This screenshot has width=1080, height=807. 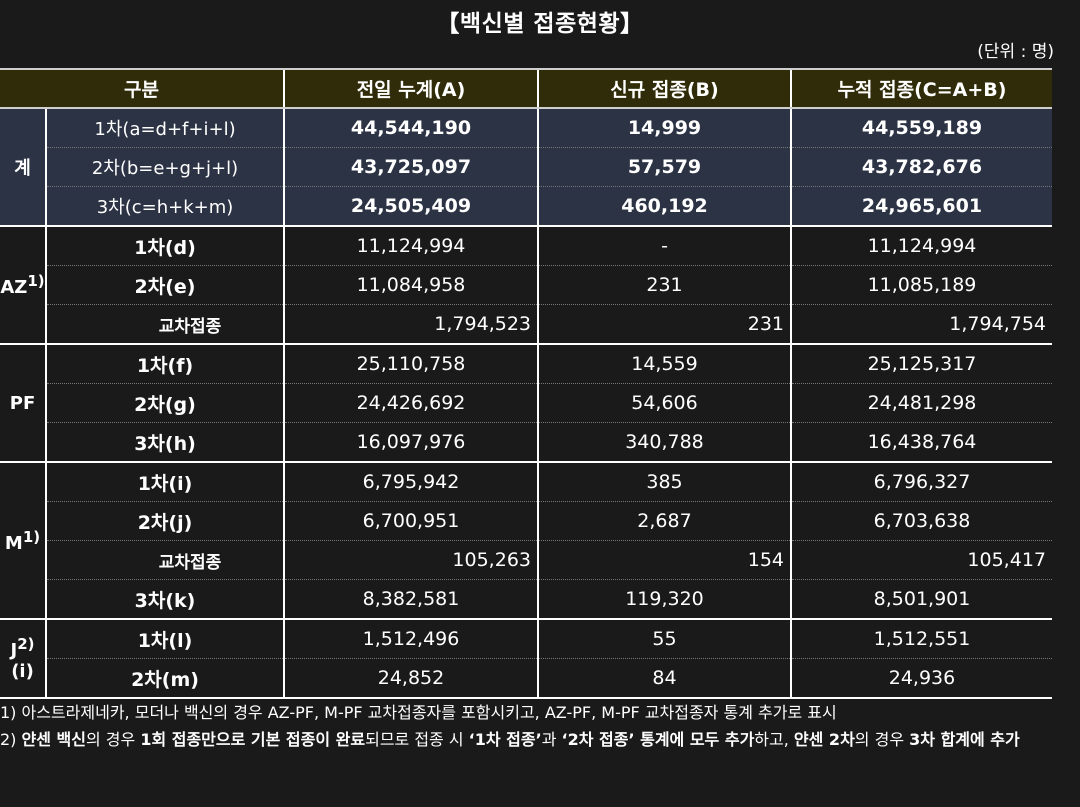 I want to click on table-row: 3차(k) 8,382,581 119,320 8,501,901, so click(x=526, y=599).